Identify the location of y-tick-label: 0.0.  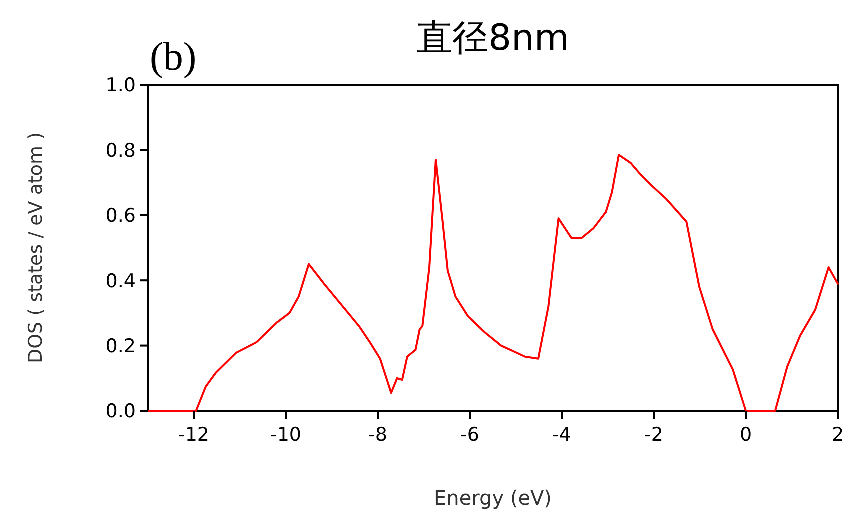
(121, 411).